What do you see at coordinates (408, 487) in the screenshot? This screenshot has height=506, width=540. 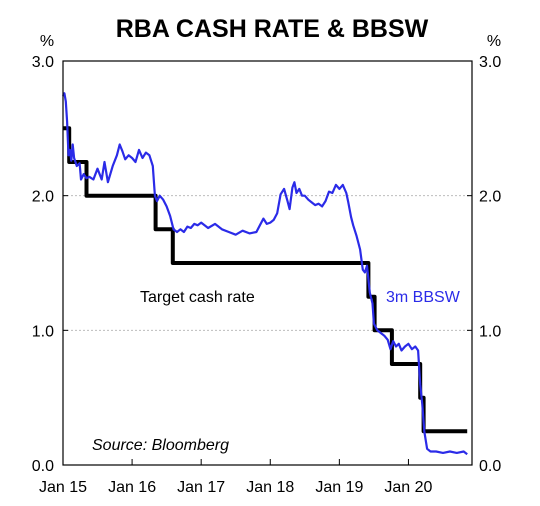 I see `x-tick-label: Jan 20` at bounding box center [408, 487].